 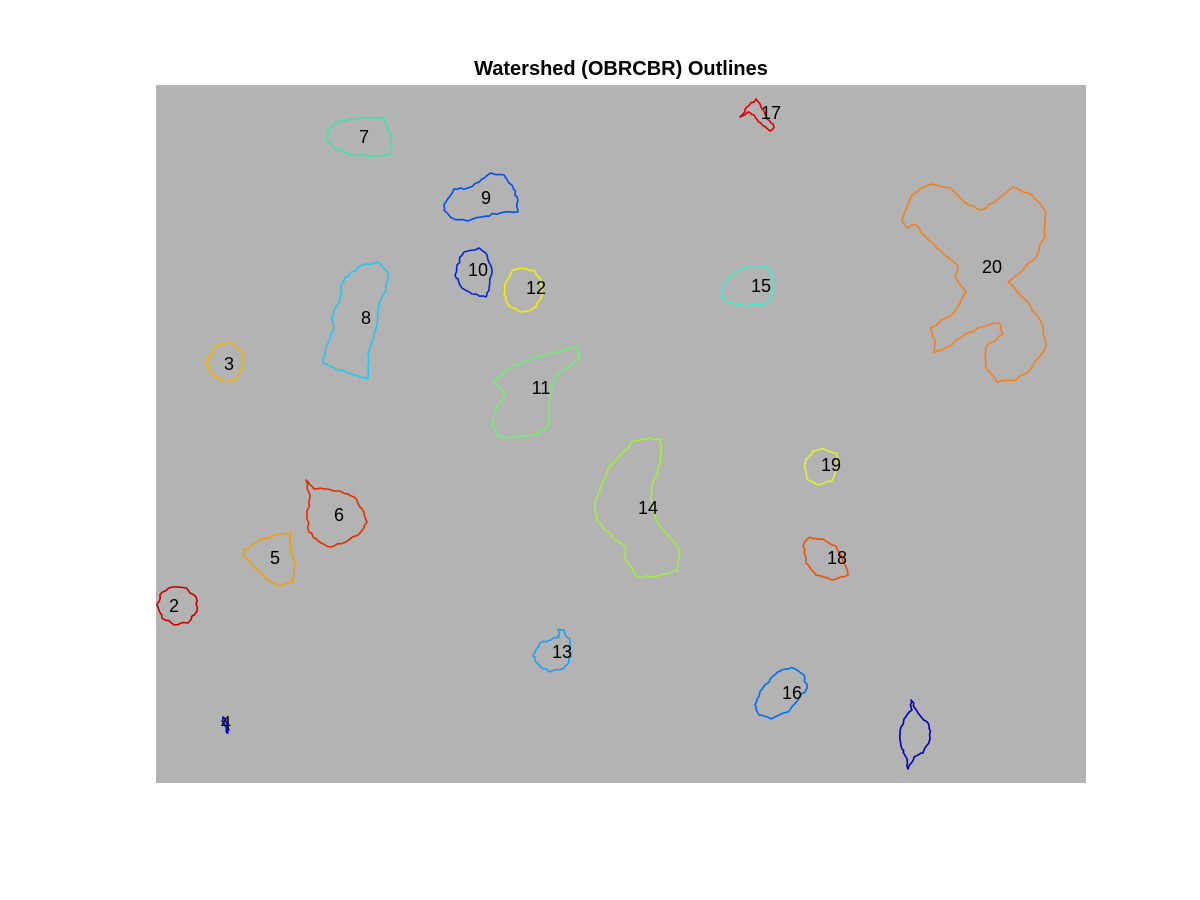 What do you see at coordinates (771, 113) in the screenshot?
I see `region-label-17: 17` at bounding box center [771, 113].